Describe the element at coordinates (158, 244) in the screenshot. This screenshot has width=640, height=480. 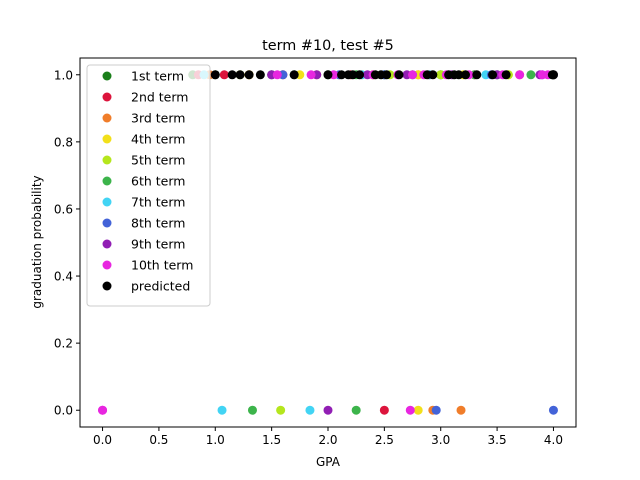
I see `legend-label: 9th term` at that location.